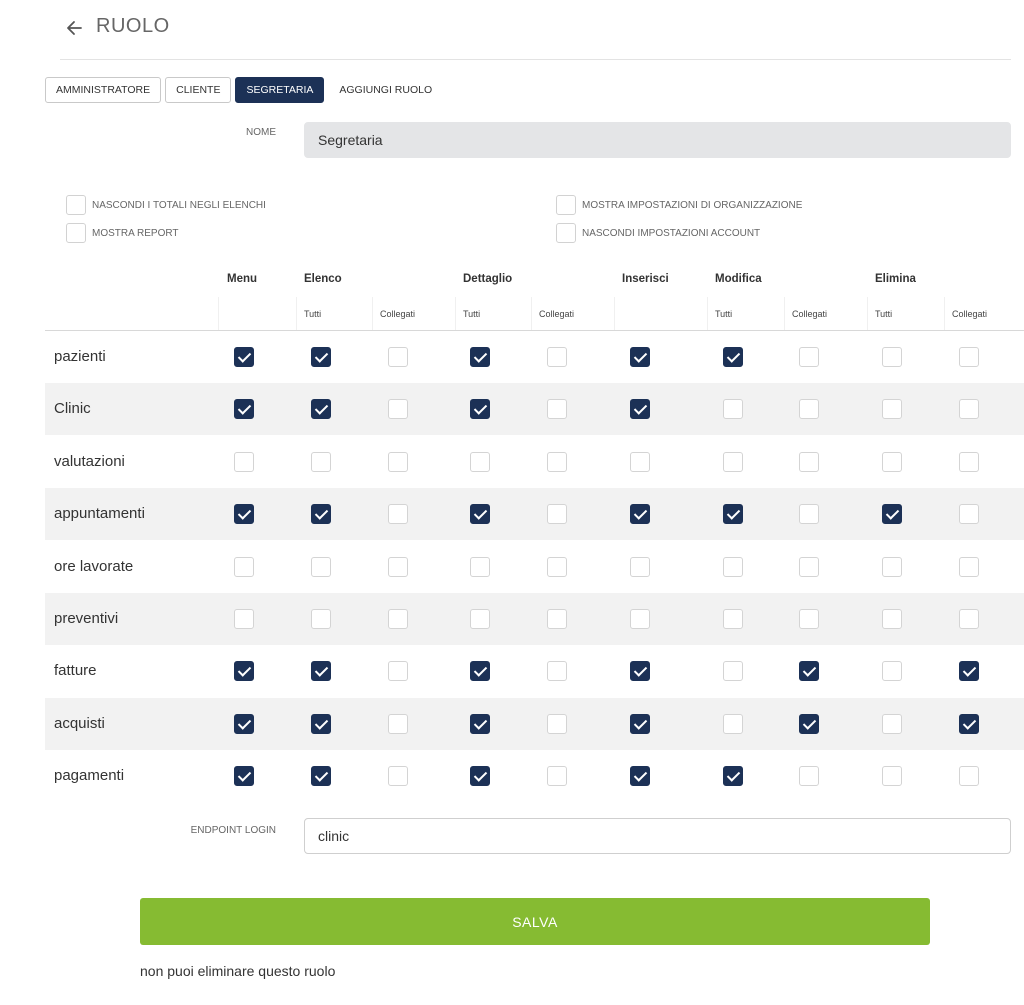 This screenshot has height=1005, width=1024. Describe the element at coordinates (166, 205) in the screenshot. I see `option-hide-totals: NASCONDI I TOTALI NEGLI ELENCHI` at that location.